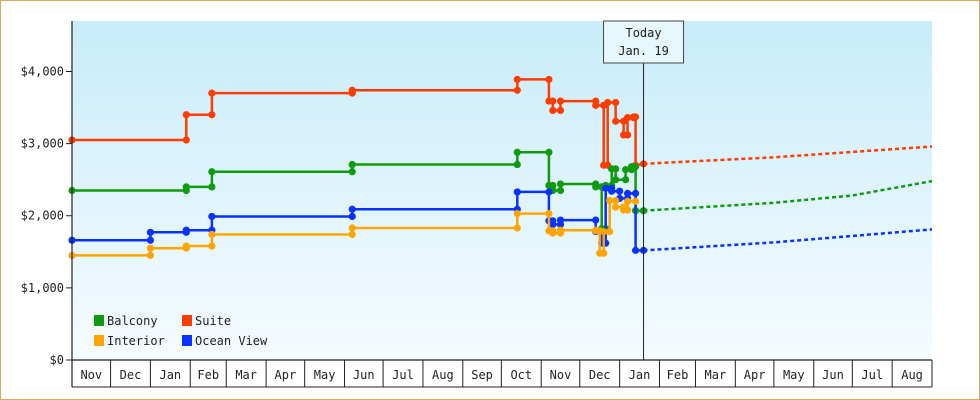 The image size is (980, 400). Describe the element at coordinates (788, 155) in the screenshot. I see `forecast-line-suite` at that location.